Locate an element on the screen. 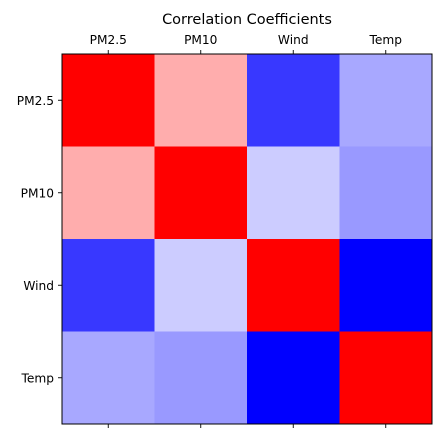 This screenshot has width=441, height=440. heatmap-cell-Temp-Temp is located at coordinates (386, 378).